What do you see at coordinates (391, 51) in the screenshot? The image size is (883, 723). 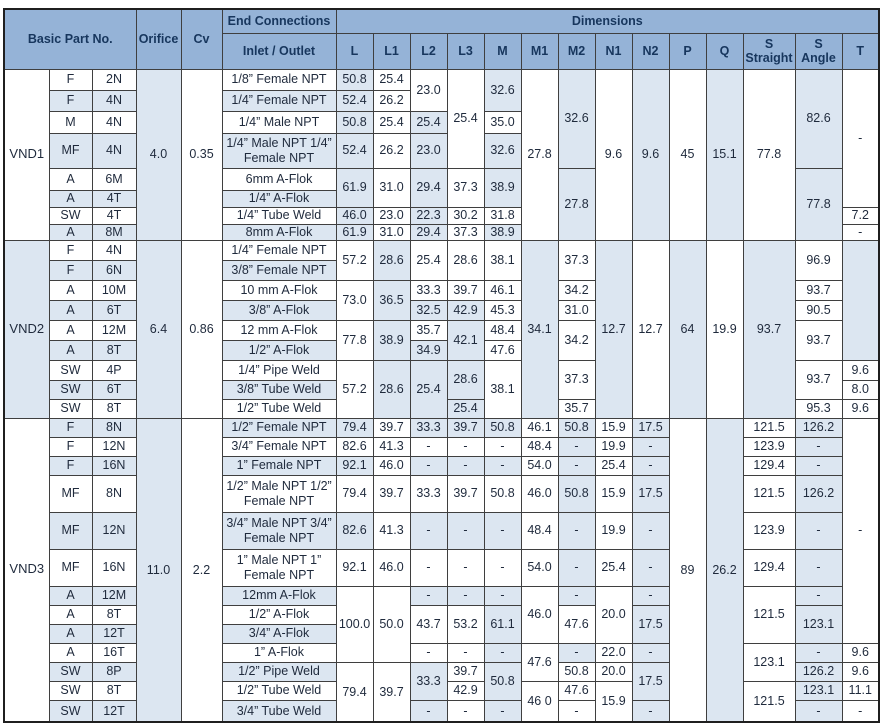 I see `header-dim-l1: L1` at bounding box center [391, 51].